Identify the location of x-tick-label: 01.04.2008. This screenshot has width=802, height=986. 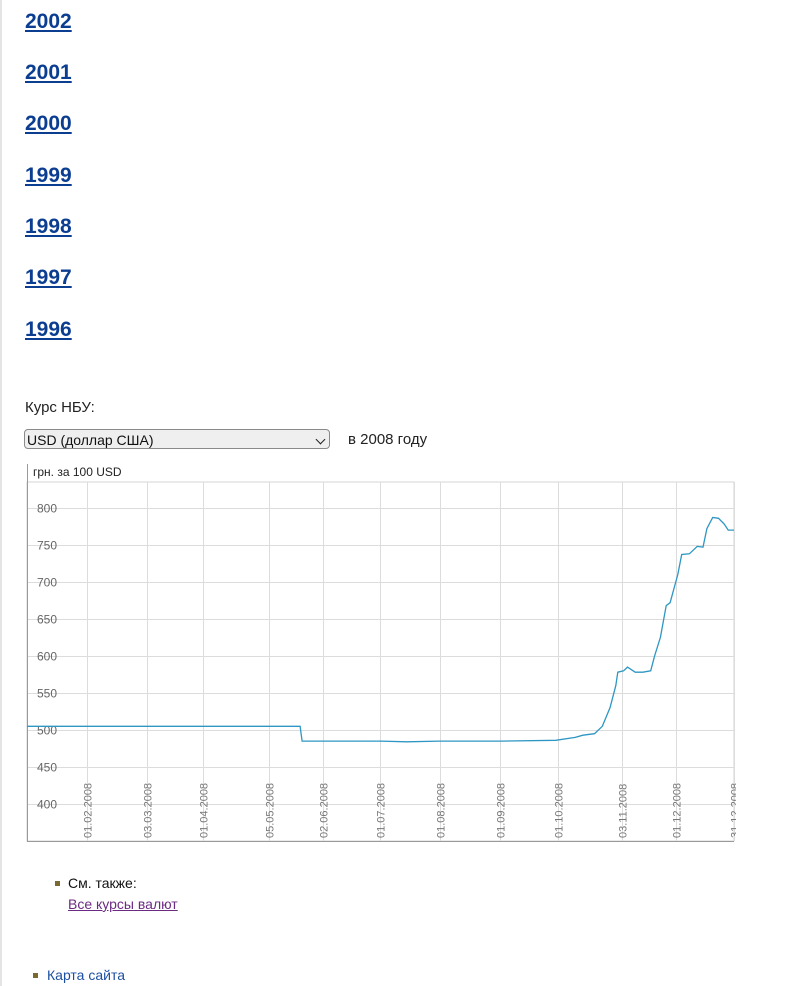
(205, 810).